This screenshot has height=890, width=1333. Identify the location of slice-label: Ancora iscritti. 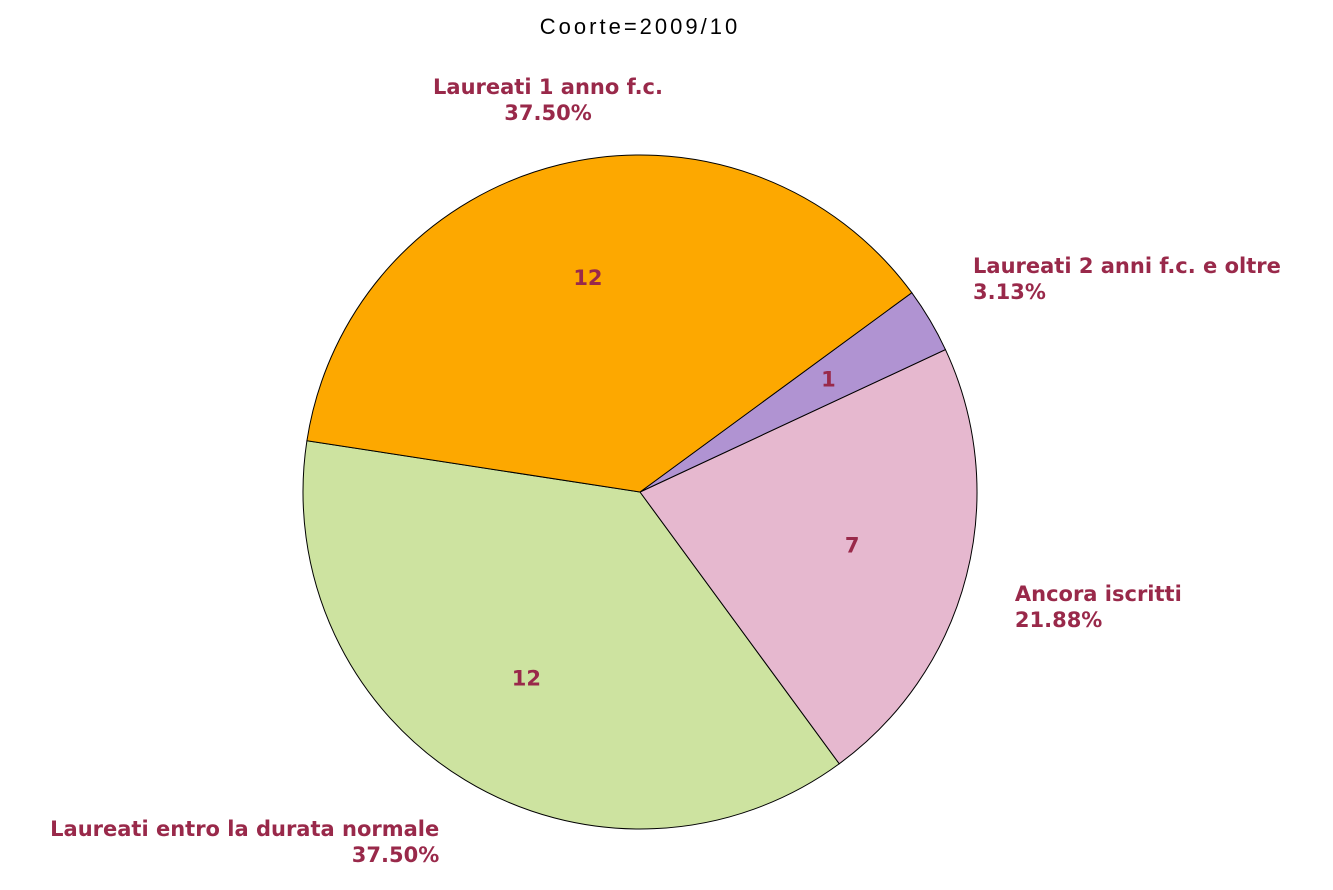
(1098, 594).